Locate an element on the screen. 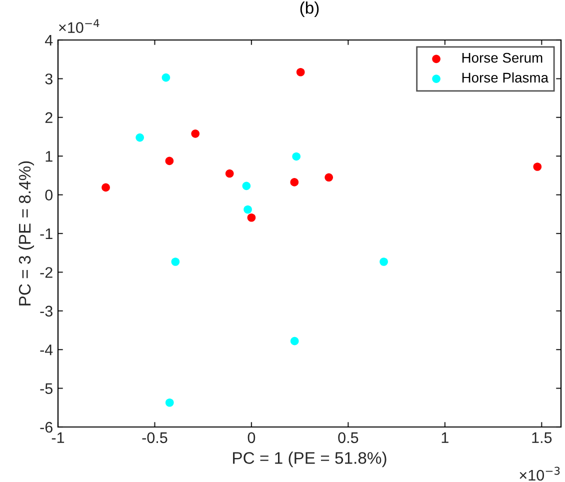 The image size is (565, 482). y-tick-label: -2 is located at coordinates (46, 272).